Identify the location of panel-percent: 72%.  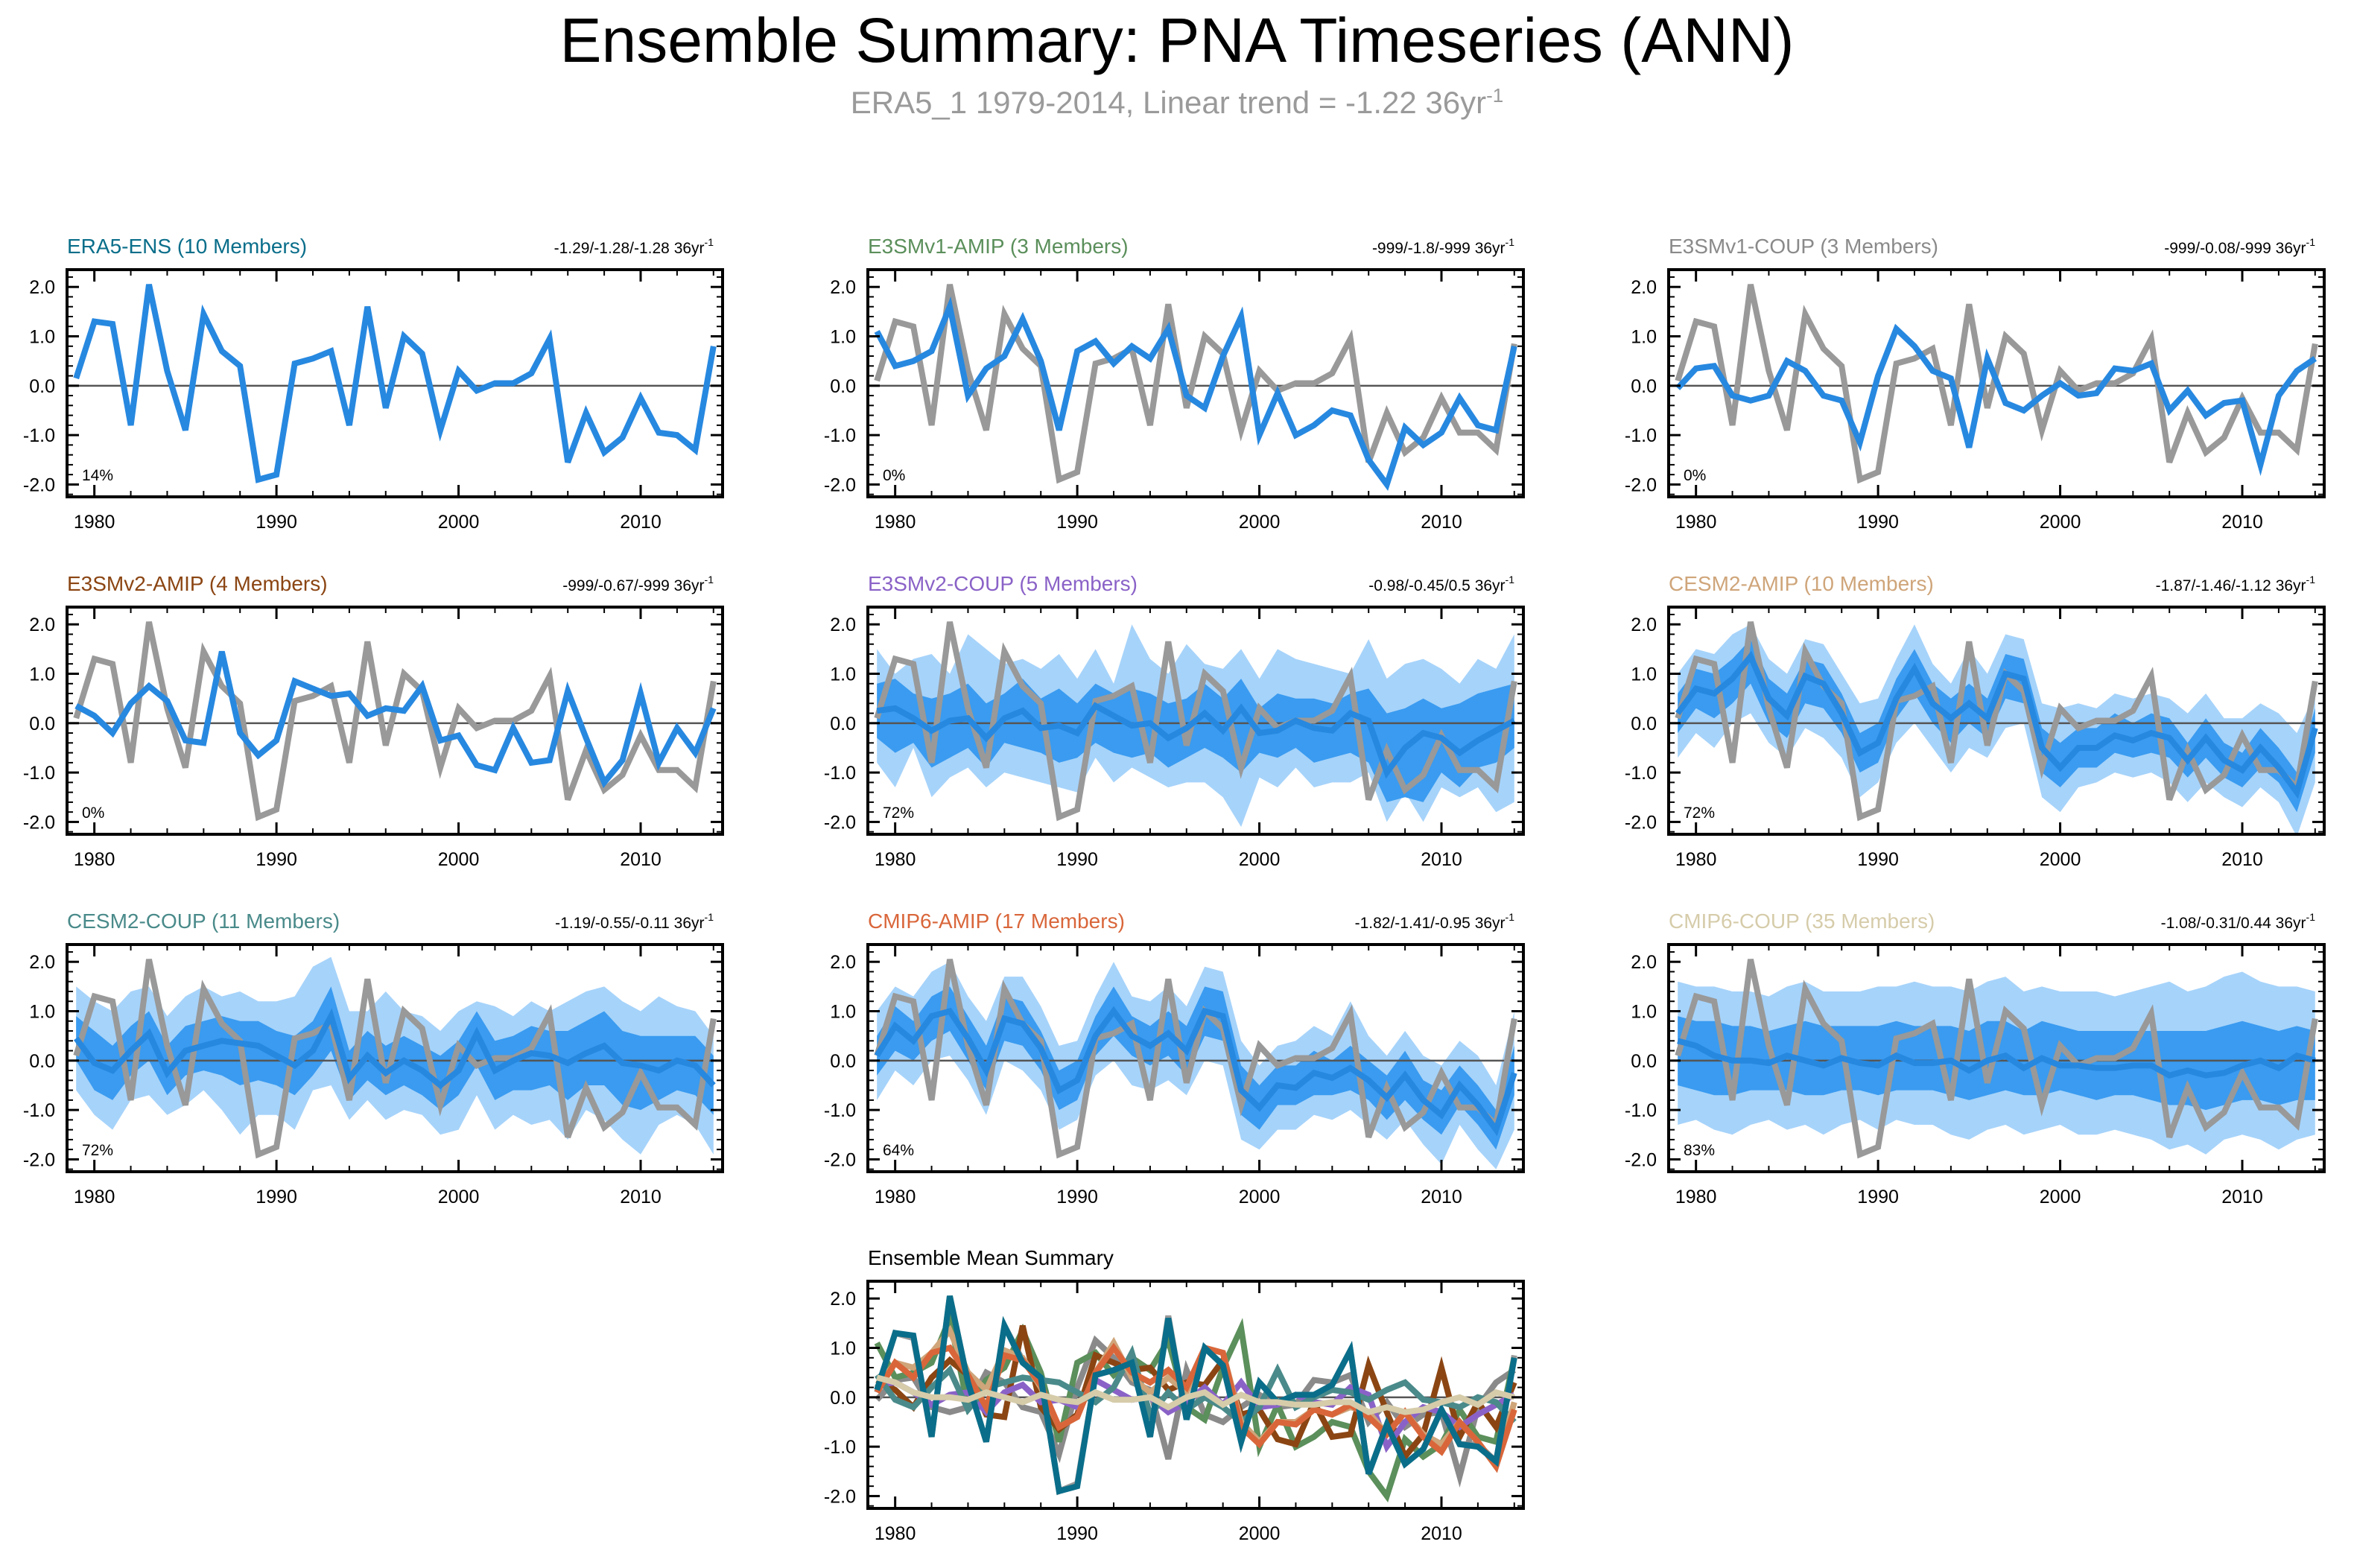
(97, 1150).